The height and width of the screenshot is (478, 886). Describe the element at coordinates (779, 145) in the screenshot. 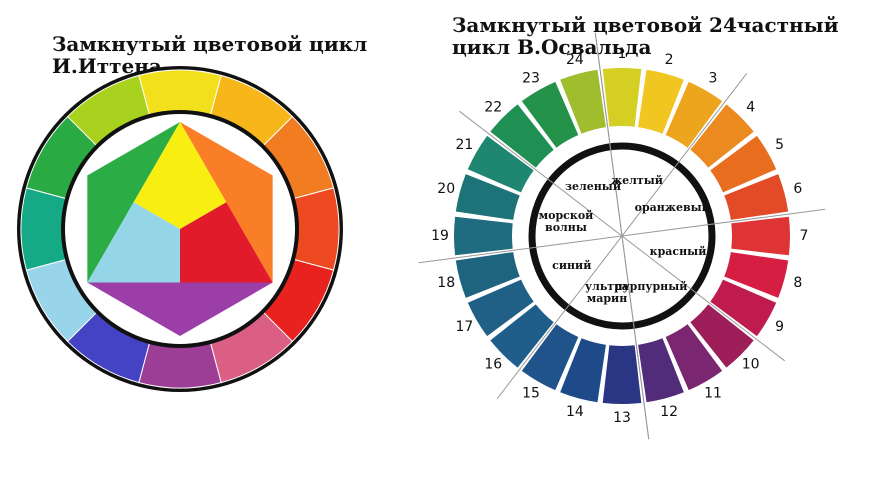

I see `ostwald-segment-number: 5` at that location.